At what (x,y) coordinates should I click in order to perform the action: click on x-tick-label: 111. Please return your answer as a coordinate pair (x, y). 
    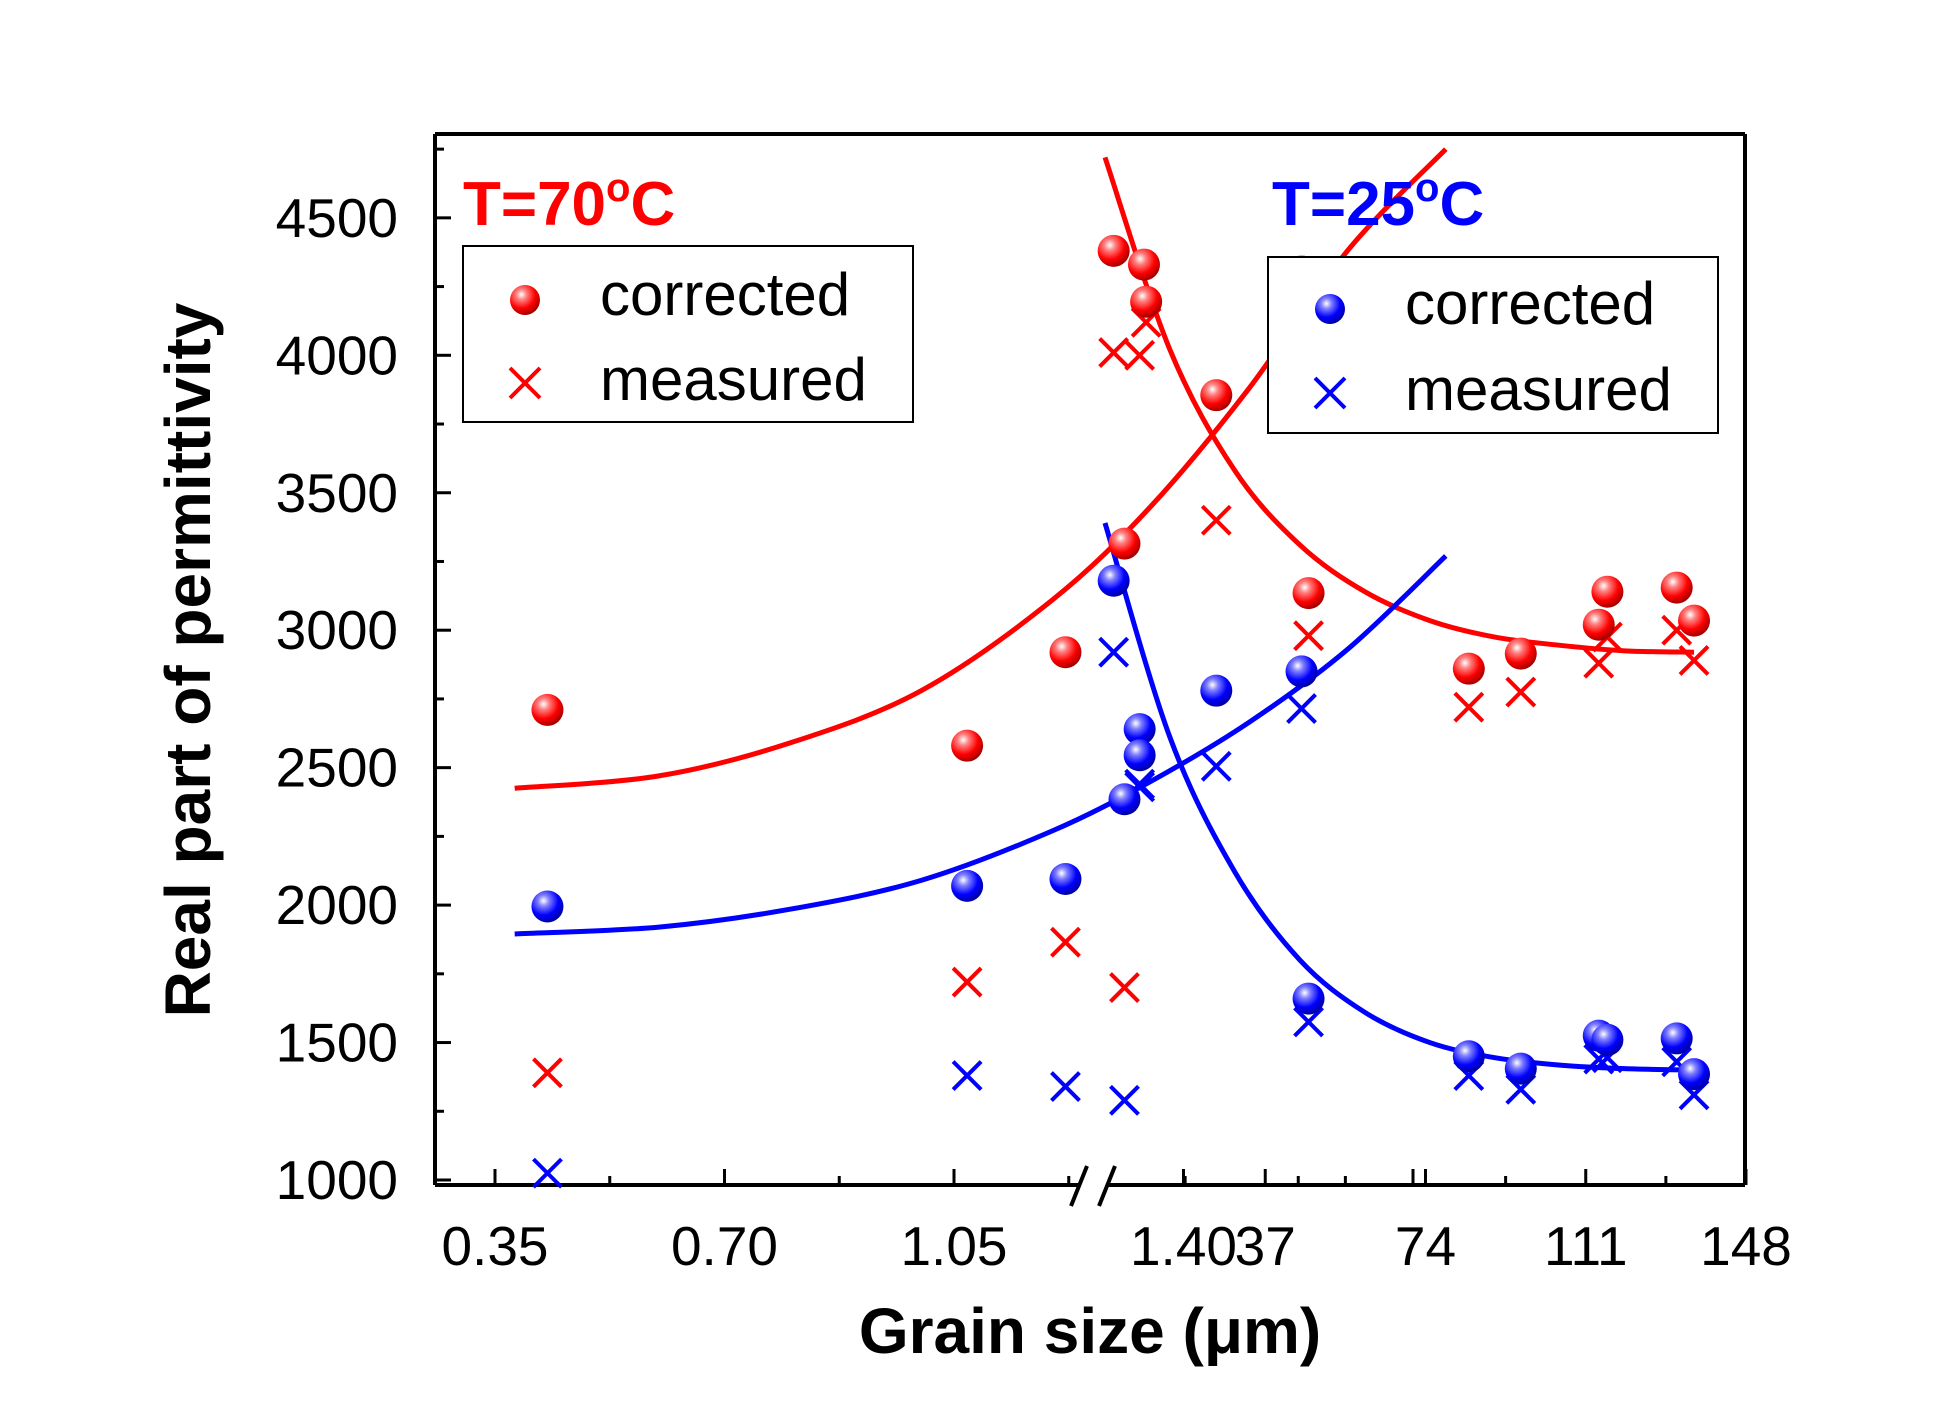
    Looking at the image, I should click on (1586, 1246).